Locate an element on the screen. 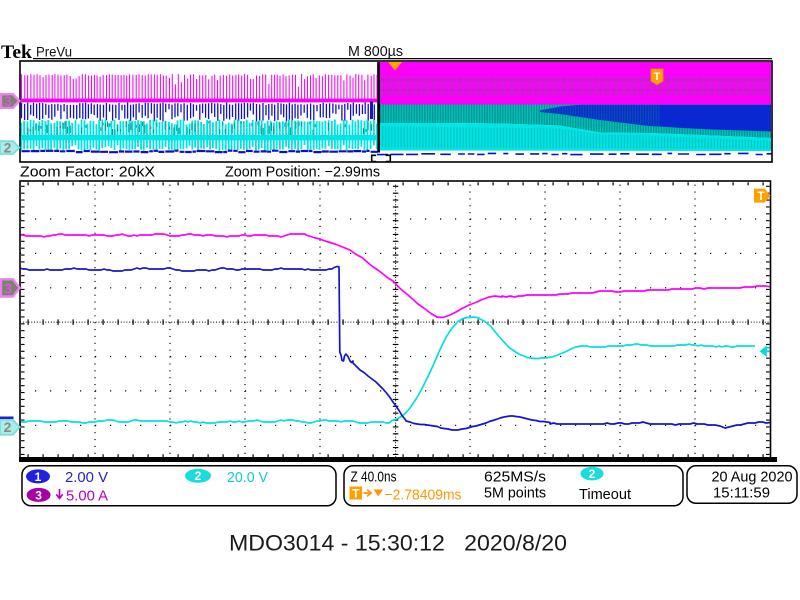  svg-text: 20.0 V is located at coordinates (247, 477).